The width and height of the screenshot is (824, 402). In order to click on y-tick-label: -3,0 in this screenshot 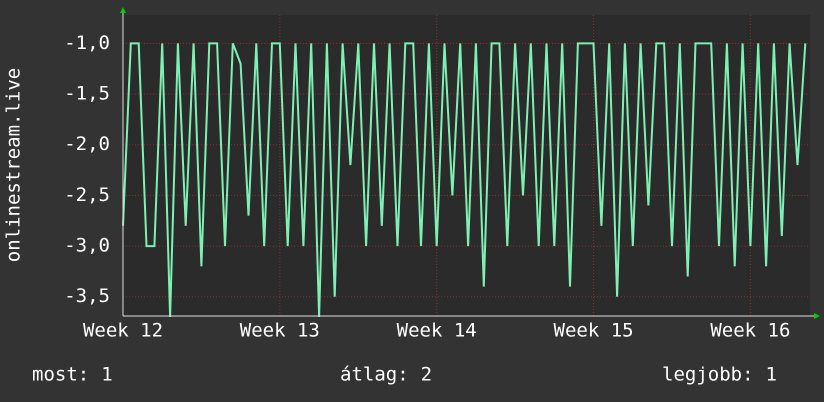, I will do `click(87, 246)`.